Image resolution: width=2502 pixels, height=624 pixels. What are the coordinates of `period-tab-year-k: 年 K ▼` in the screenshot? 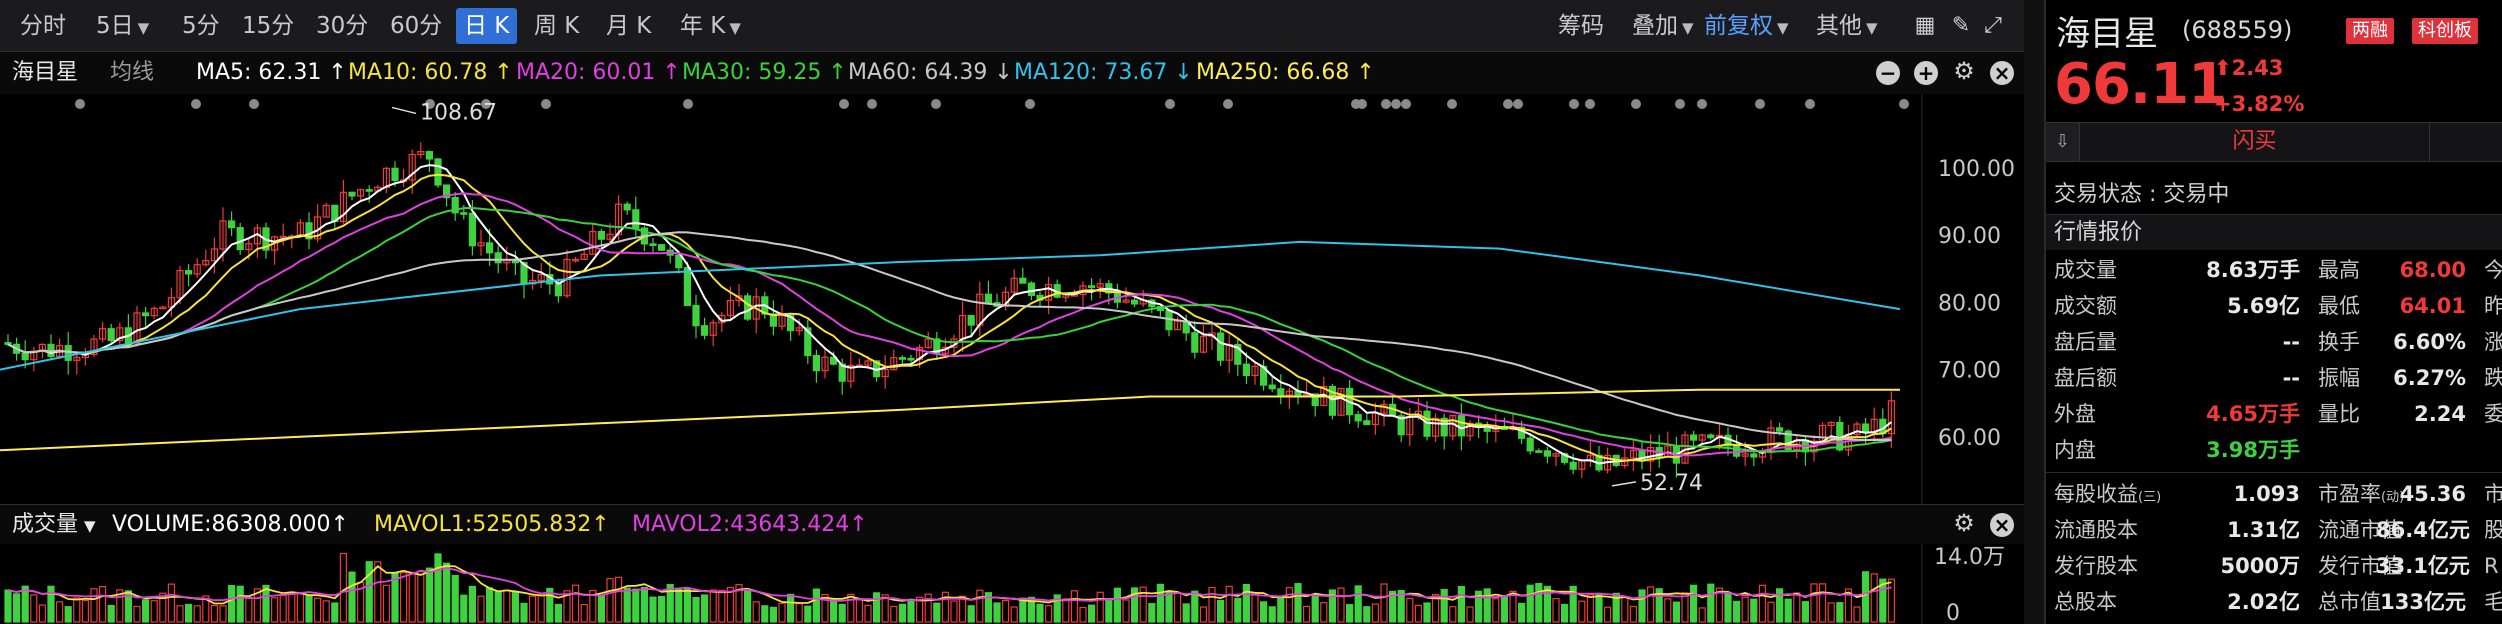 It's located at (710, 26).